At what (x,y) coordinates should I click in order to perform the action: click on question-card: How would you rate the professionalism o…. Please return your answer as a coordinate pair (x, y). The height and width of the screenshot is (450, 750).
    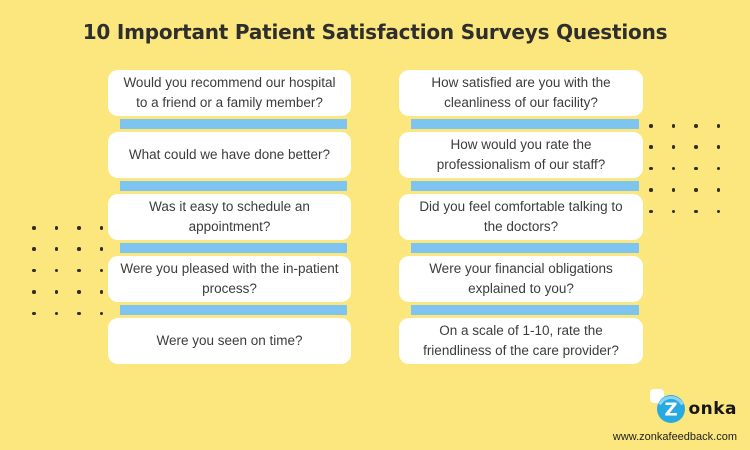
    Looking at the image, I should click on (521, 155).